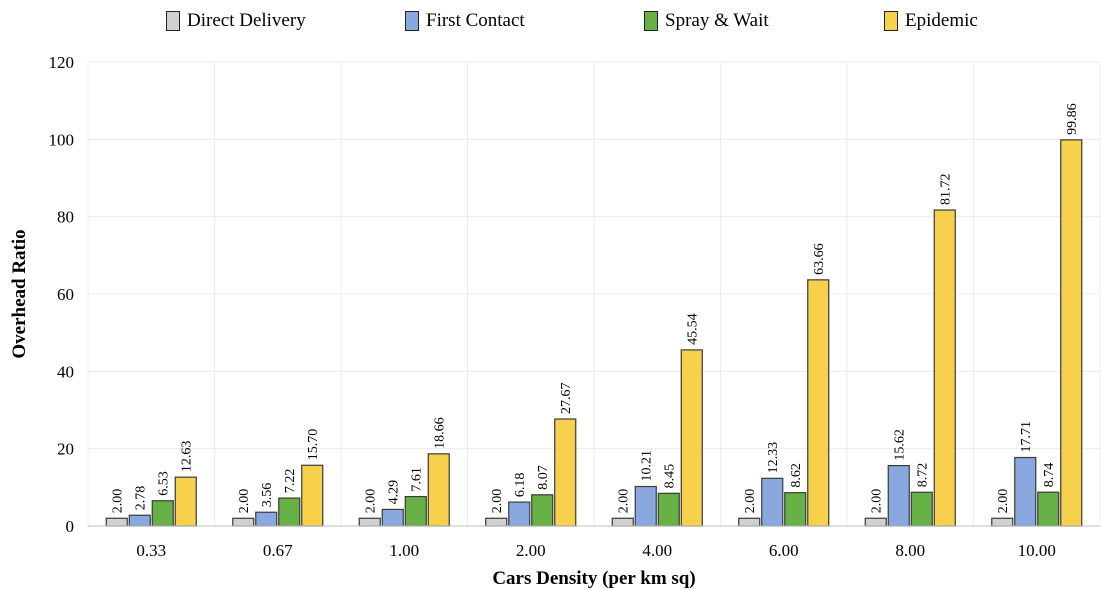 The width and height of the screenshot is (1101, 590). What do you see at coordinates (440, 433) in the screenshot?
I see `data-label: 18.66` at bounding box center [440, 433].